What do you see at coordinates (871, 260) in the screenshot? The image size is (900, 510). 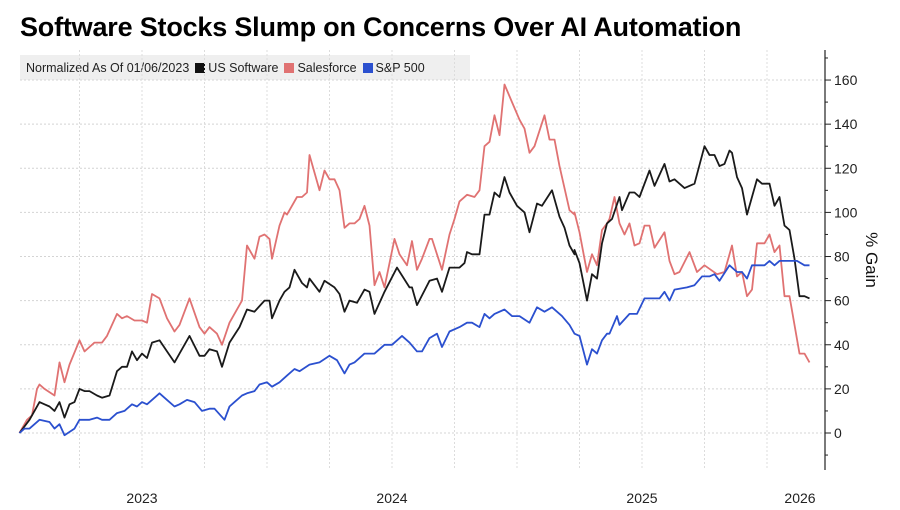 I see `y-axis-label: % Gain` at bounding box center [871, 260].